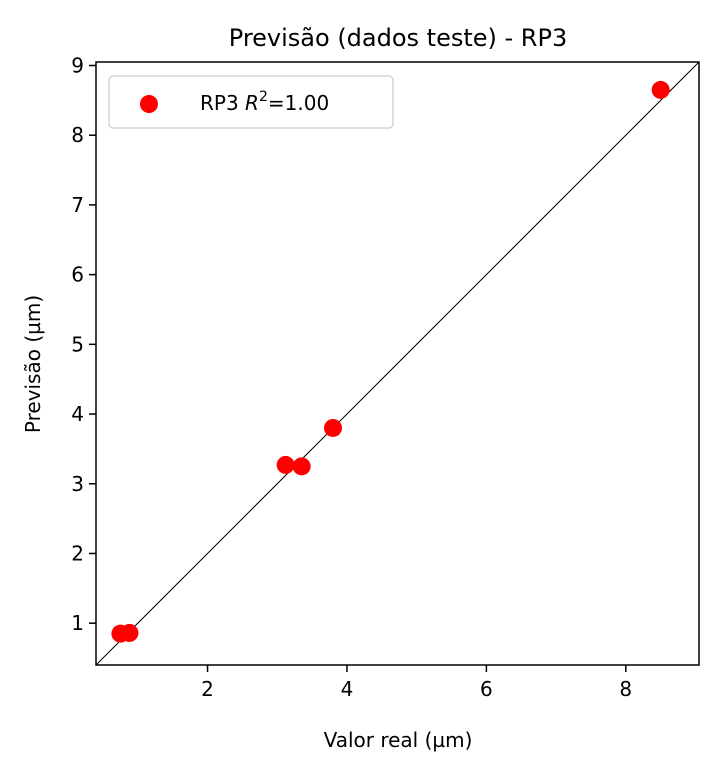 The image size is (720, 773). What do you see at coordinates (486, 689) in the screenshot?
I see `x-tick-label: 6` at bounding box center [486, 689].